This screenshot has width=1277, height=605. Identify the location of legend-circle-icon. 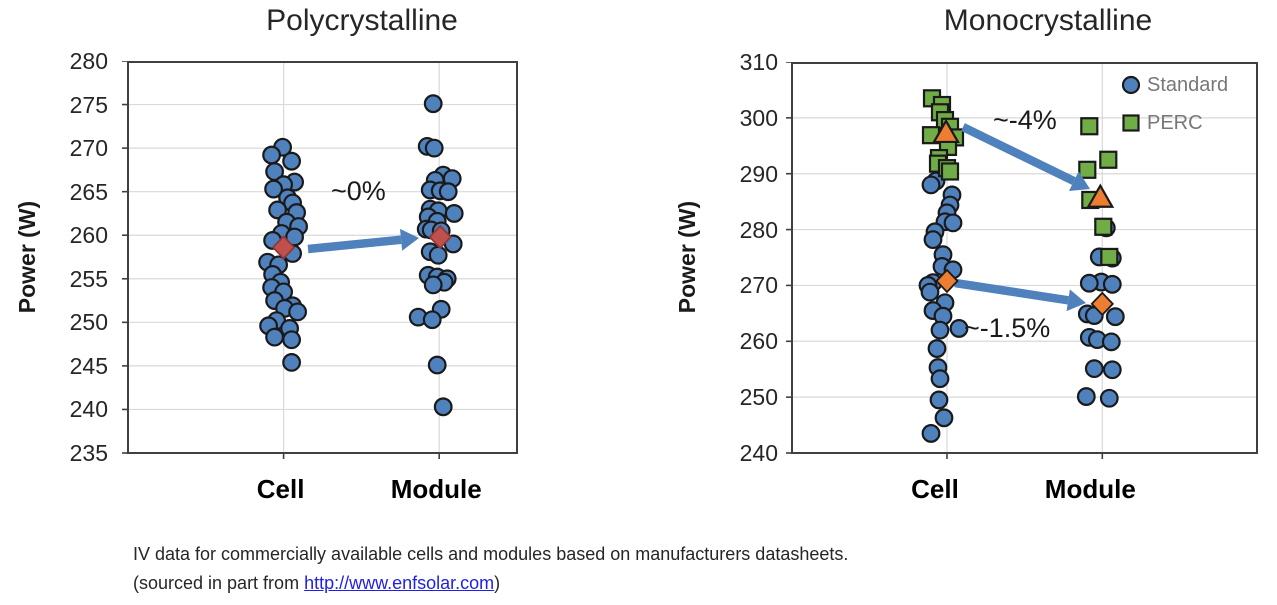
(1131, 85).